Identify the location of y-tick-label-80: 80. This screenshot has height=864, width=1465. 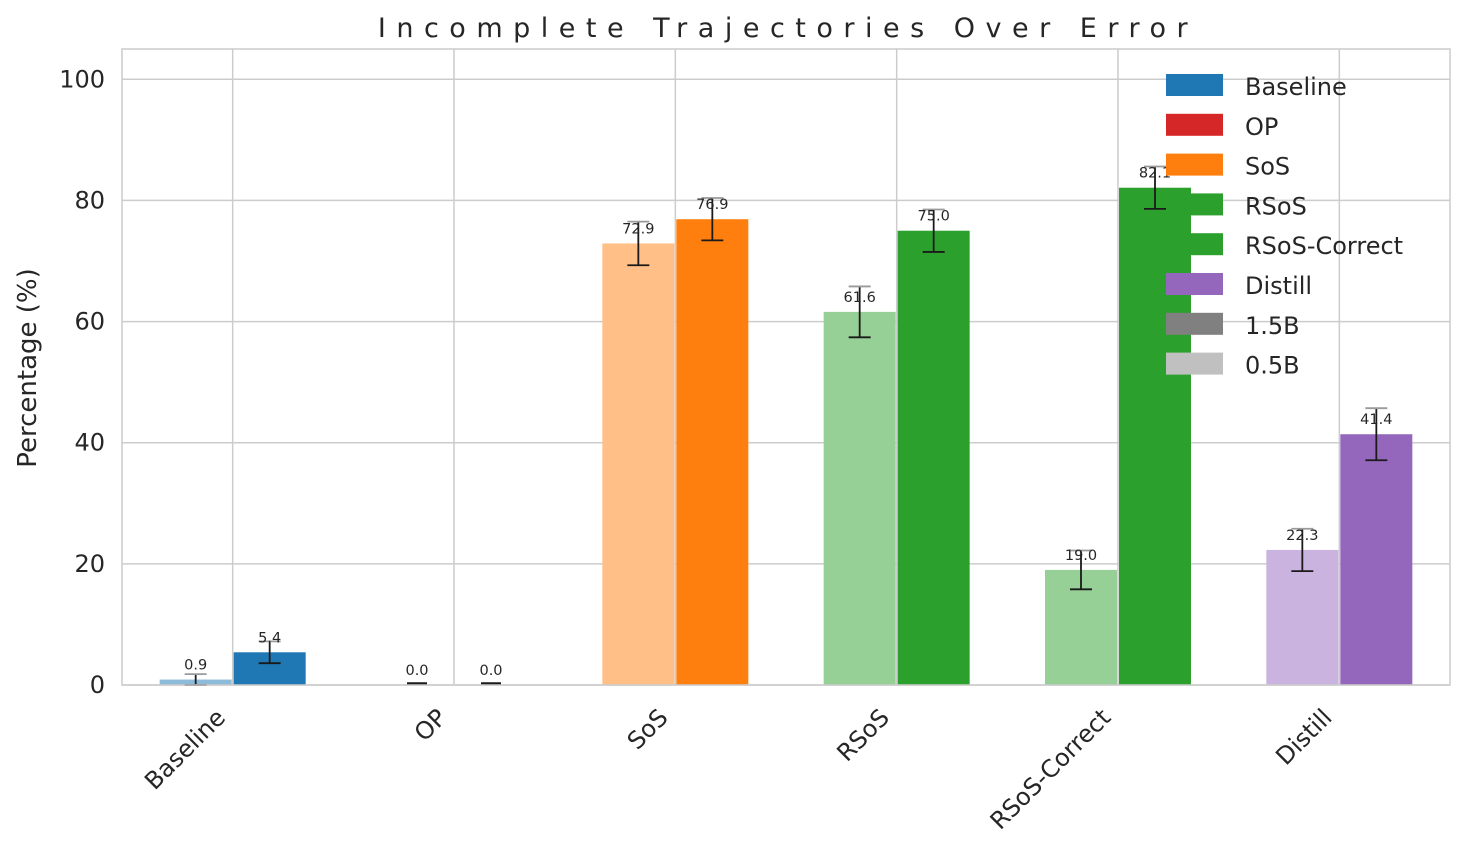
(89, 200).